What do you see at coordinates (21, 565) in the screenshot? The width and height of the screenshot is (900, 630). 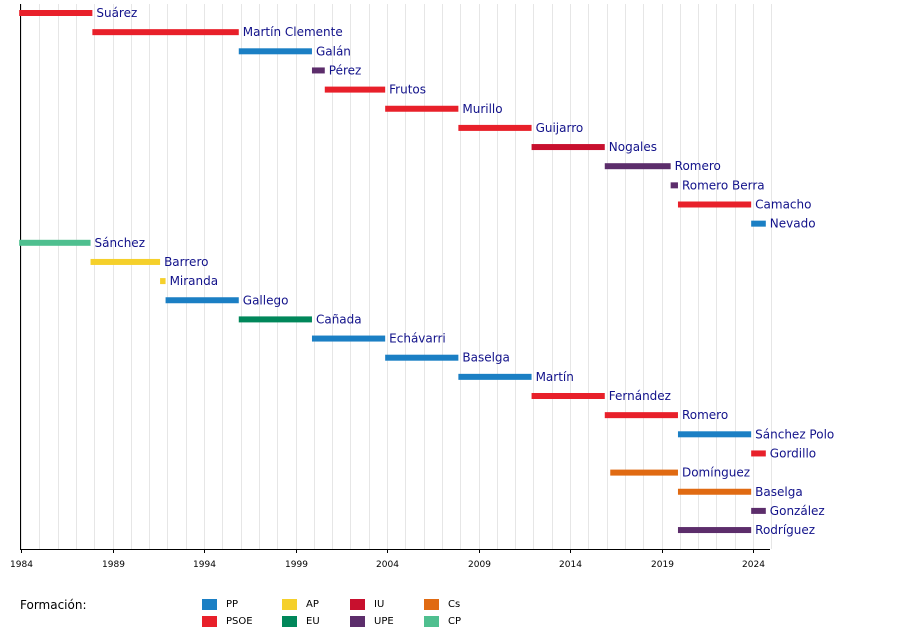 I see `x-tick-label: 1984` at bounding box center [21, 565].